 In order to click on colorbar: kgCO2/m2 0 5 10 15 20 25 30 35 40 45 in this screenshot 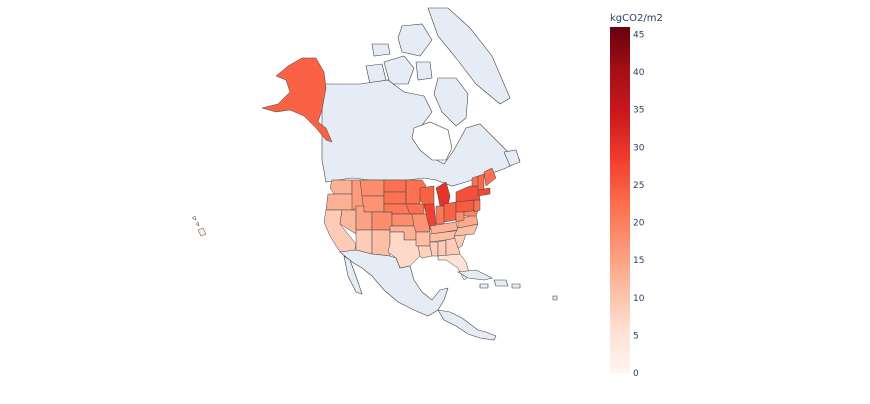, I will do `click(636, 196)`.